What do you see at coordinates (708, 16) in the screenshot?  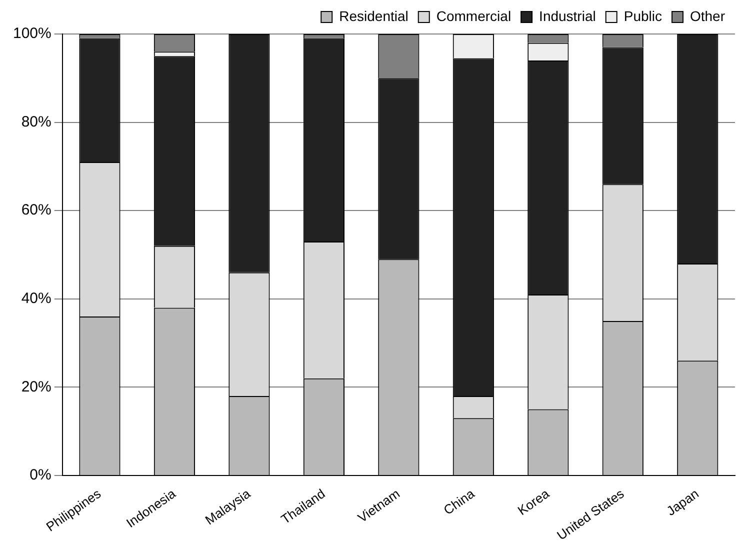 I see `legend-label: Other` at bounding box center [708, 16].